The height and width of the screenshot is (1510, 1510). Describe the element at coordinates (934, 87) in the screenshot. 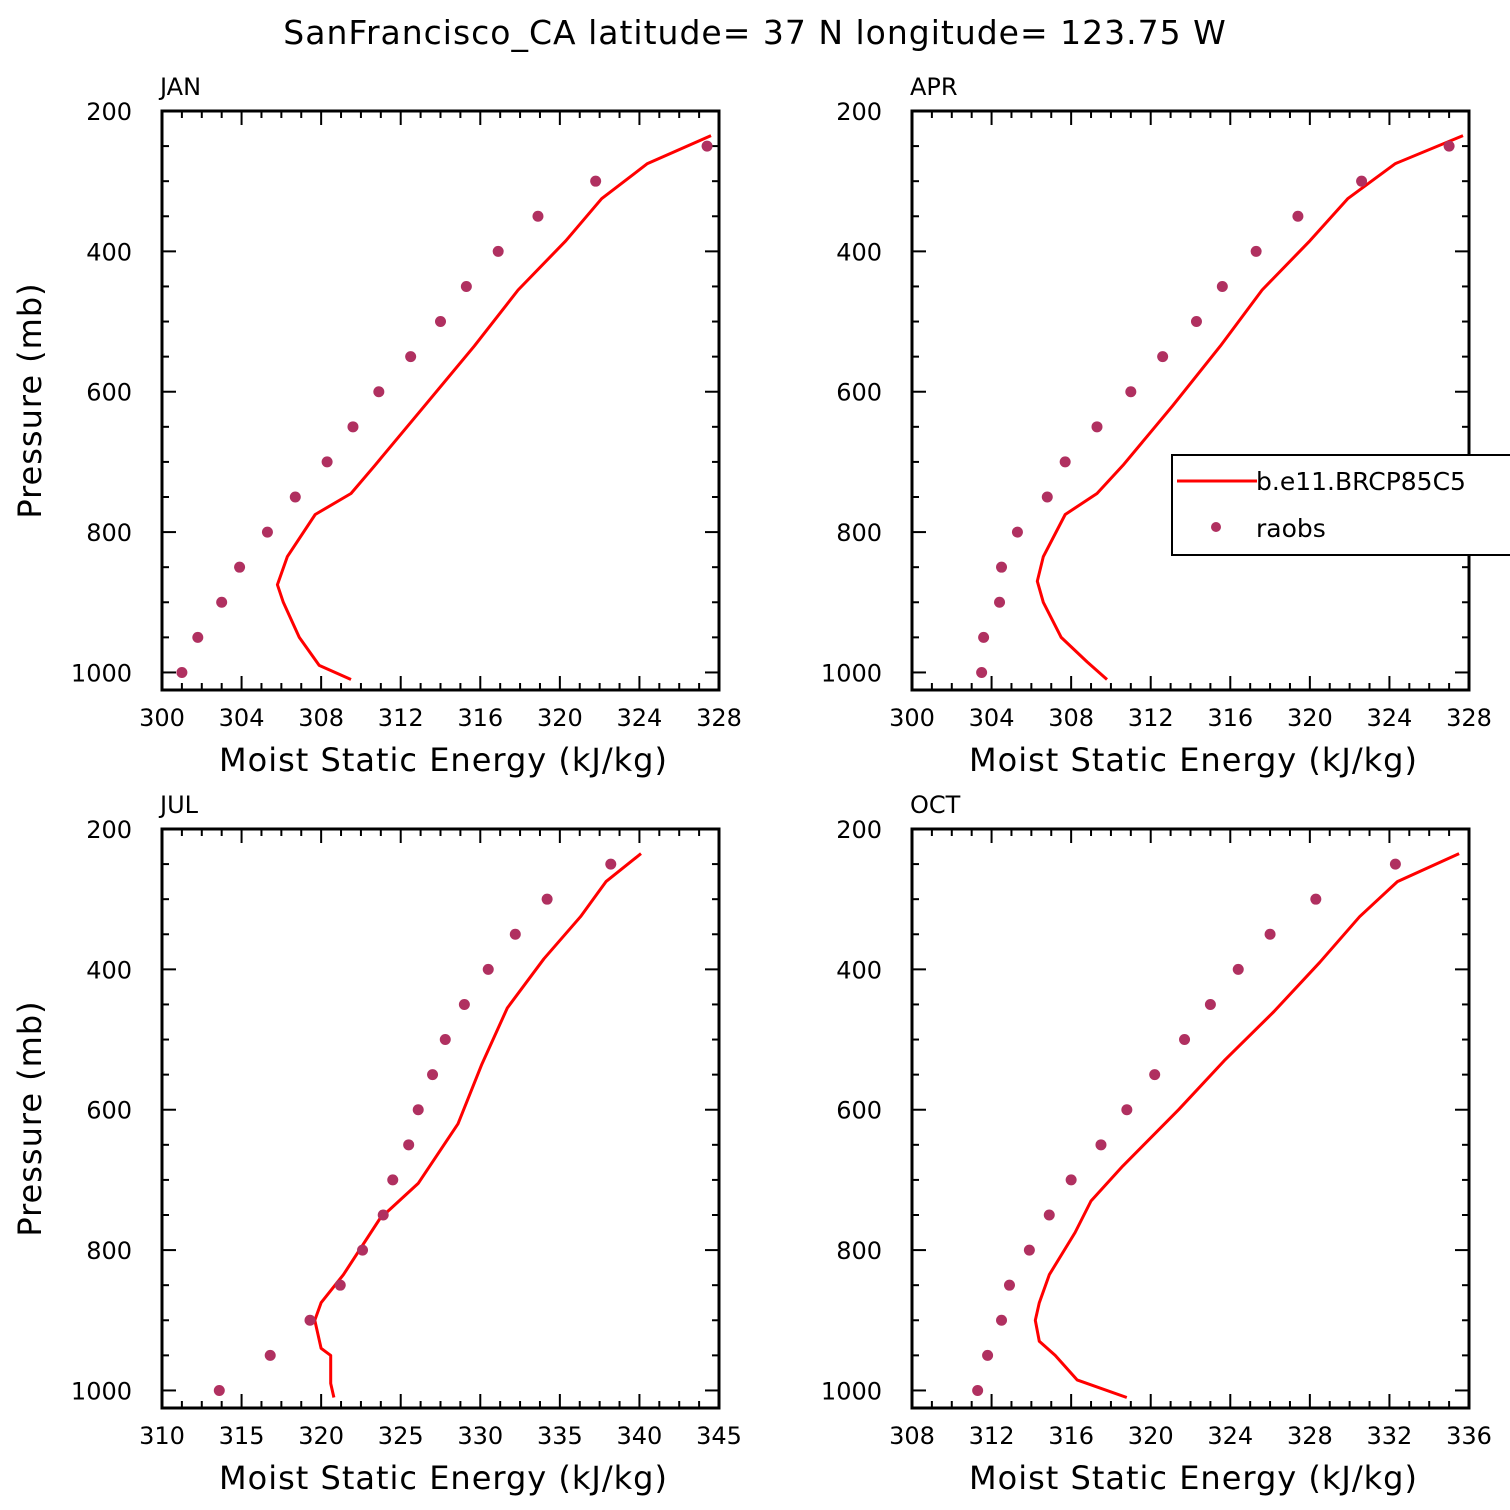

I see `panel-label: APR` at that location.